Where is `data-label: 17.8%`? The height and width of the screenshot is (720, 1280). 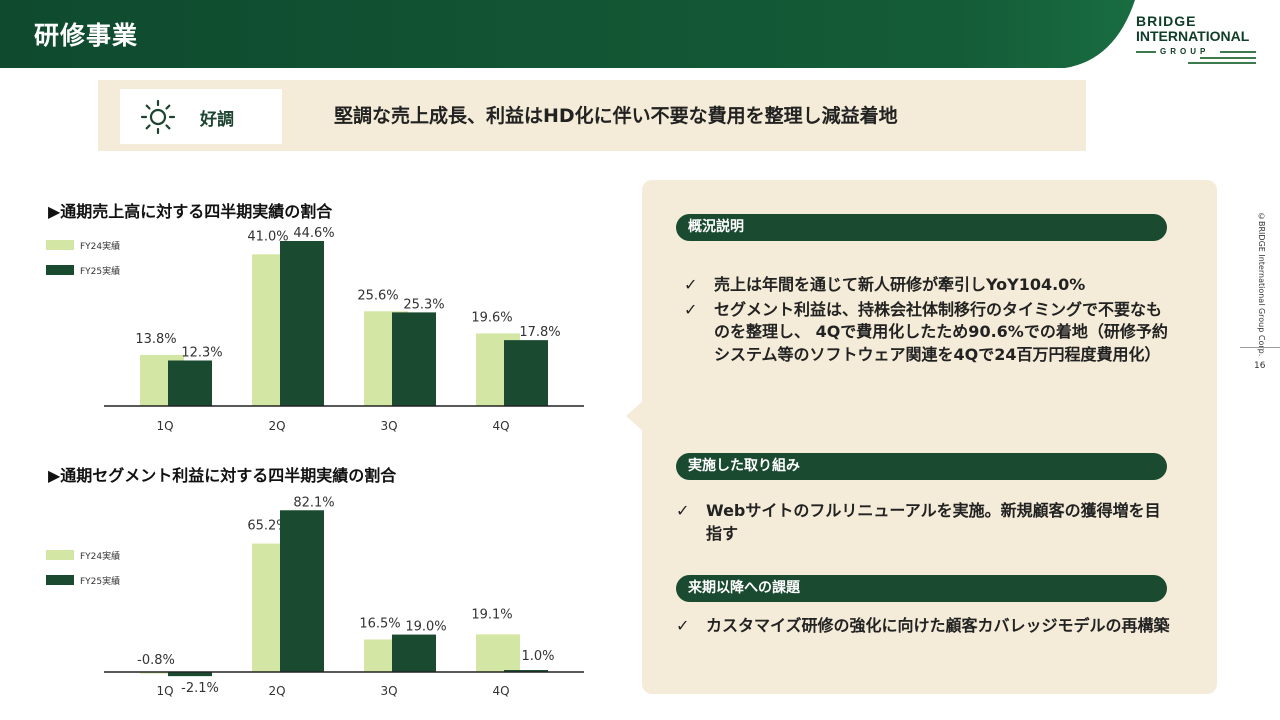
data-label: 17.8% is located at coordinates (539, 332).